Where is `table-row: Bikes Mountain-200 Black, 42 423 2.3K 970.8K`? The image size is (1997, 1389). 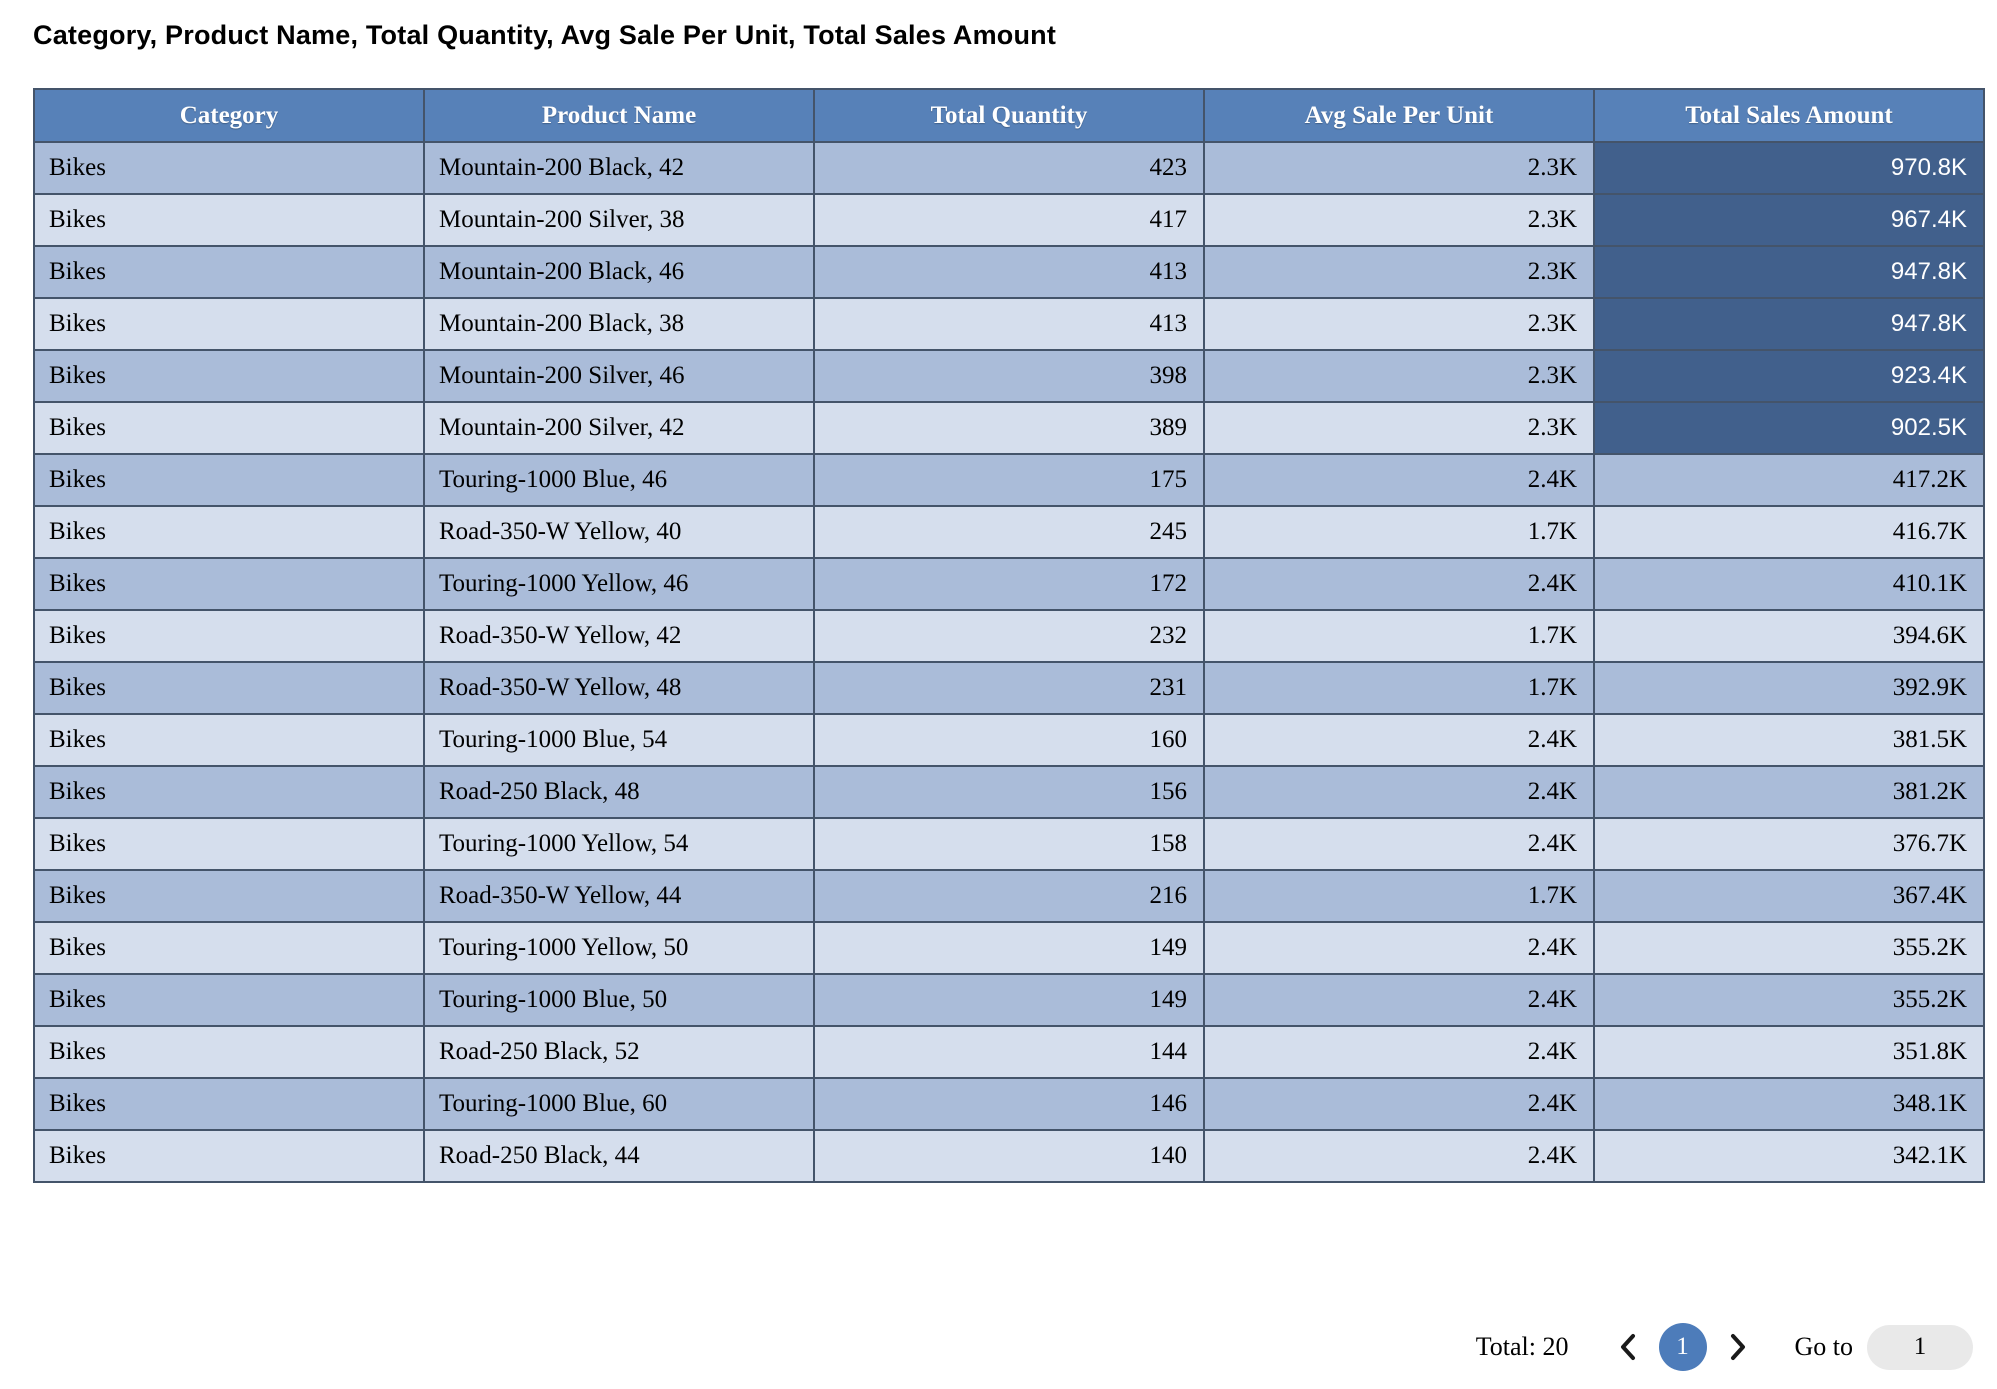
table-row: Bikes Mountain-200 Black, 42 423 2.3K 970.8K is located at coordinates (1009, 168).